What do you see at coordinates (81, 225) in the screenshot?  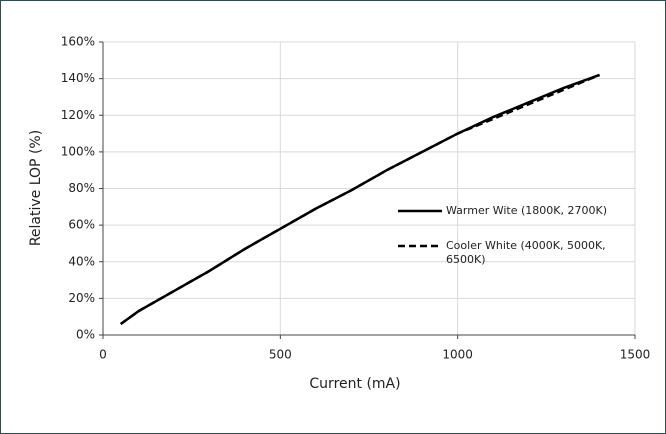 I see `y-tick-label: 60%` at bounding box center [81, 225].